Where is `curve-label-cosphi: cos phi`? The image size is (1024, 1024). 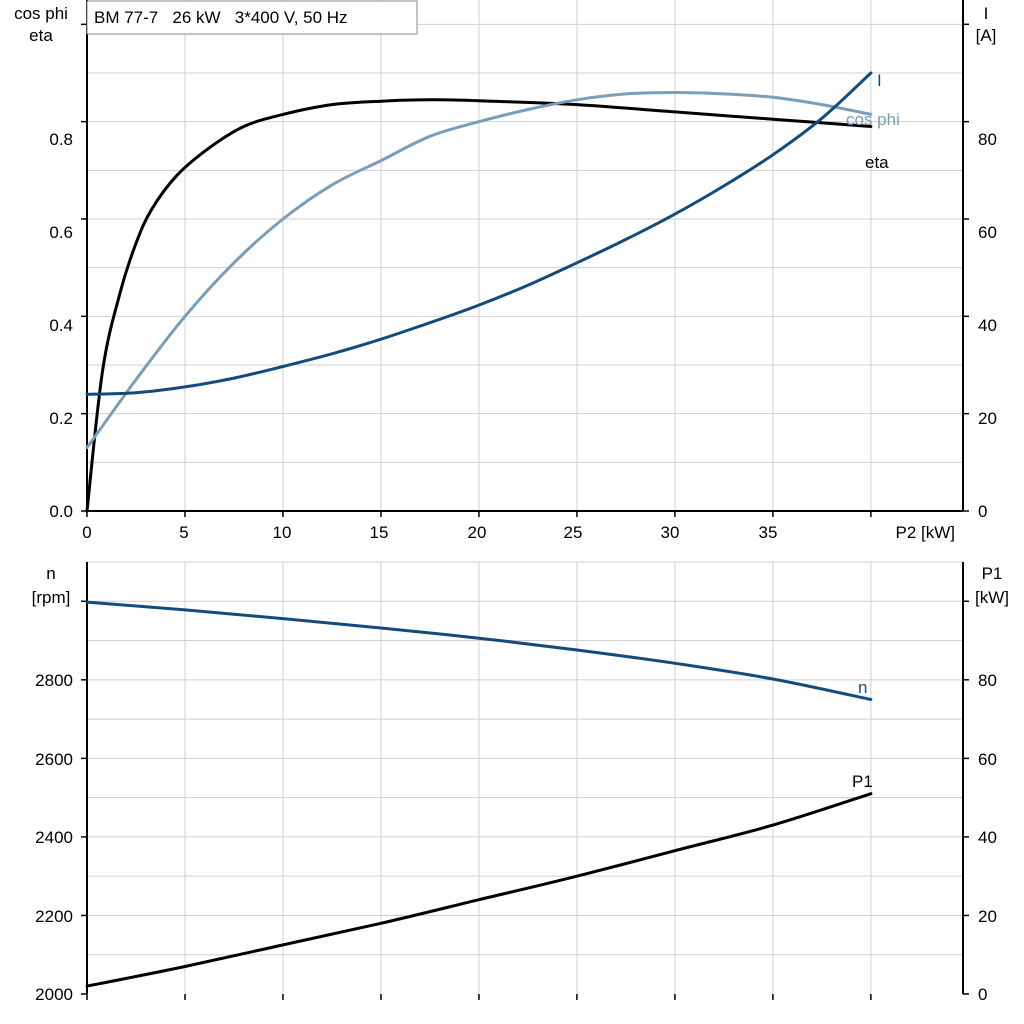 curve-label-cosphi: cos phi is located at coordinates (873, 119).